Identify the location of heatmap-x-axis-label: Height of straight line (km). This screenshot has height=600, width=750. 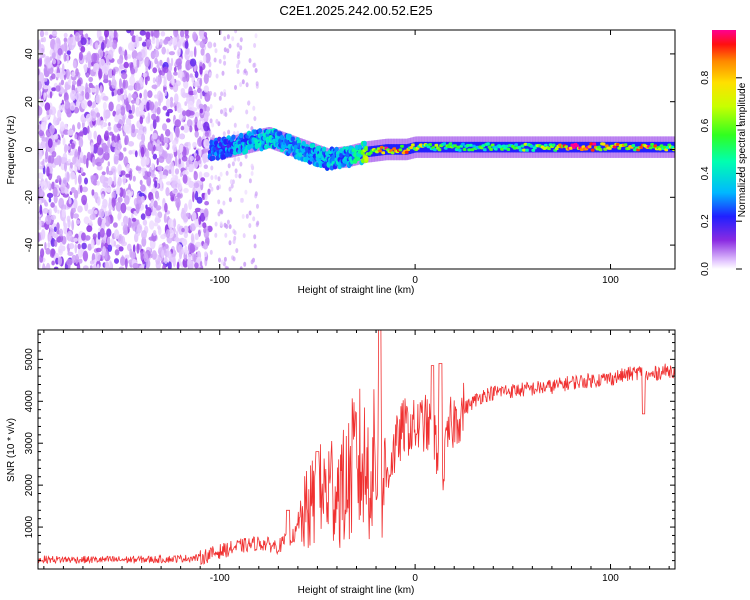
(356, 290).